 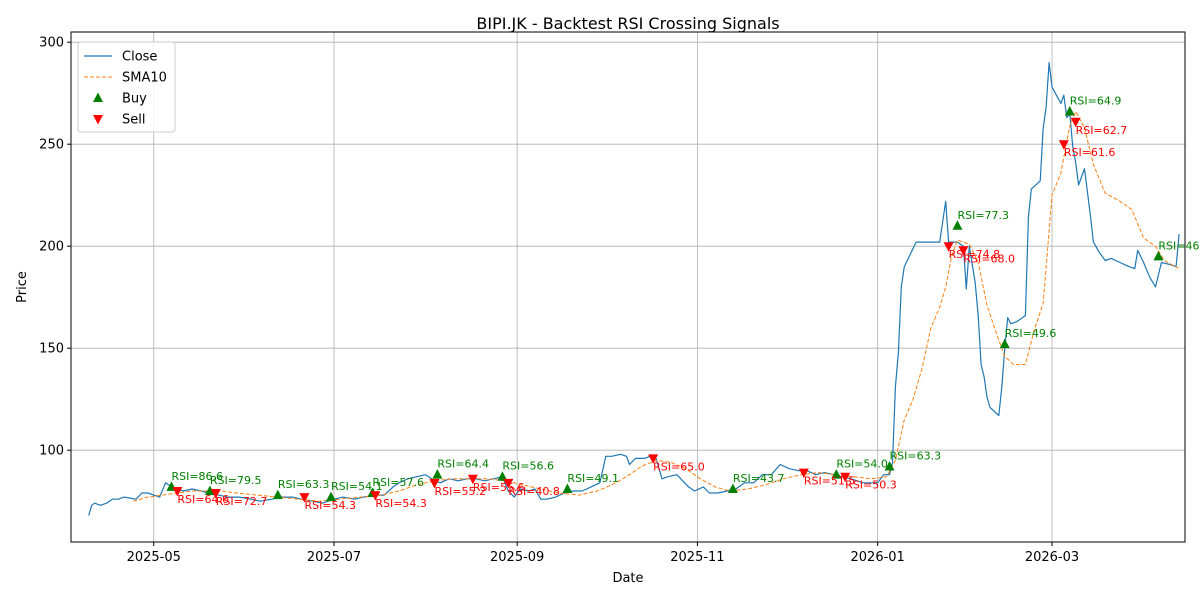 What do you see at coordinates (627, 23) in the screenshot?
I see `chart-title: BIPI.JK - Backtest RSI Crossing Signals` at bounding box center [627, 23].